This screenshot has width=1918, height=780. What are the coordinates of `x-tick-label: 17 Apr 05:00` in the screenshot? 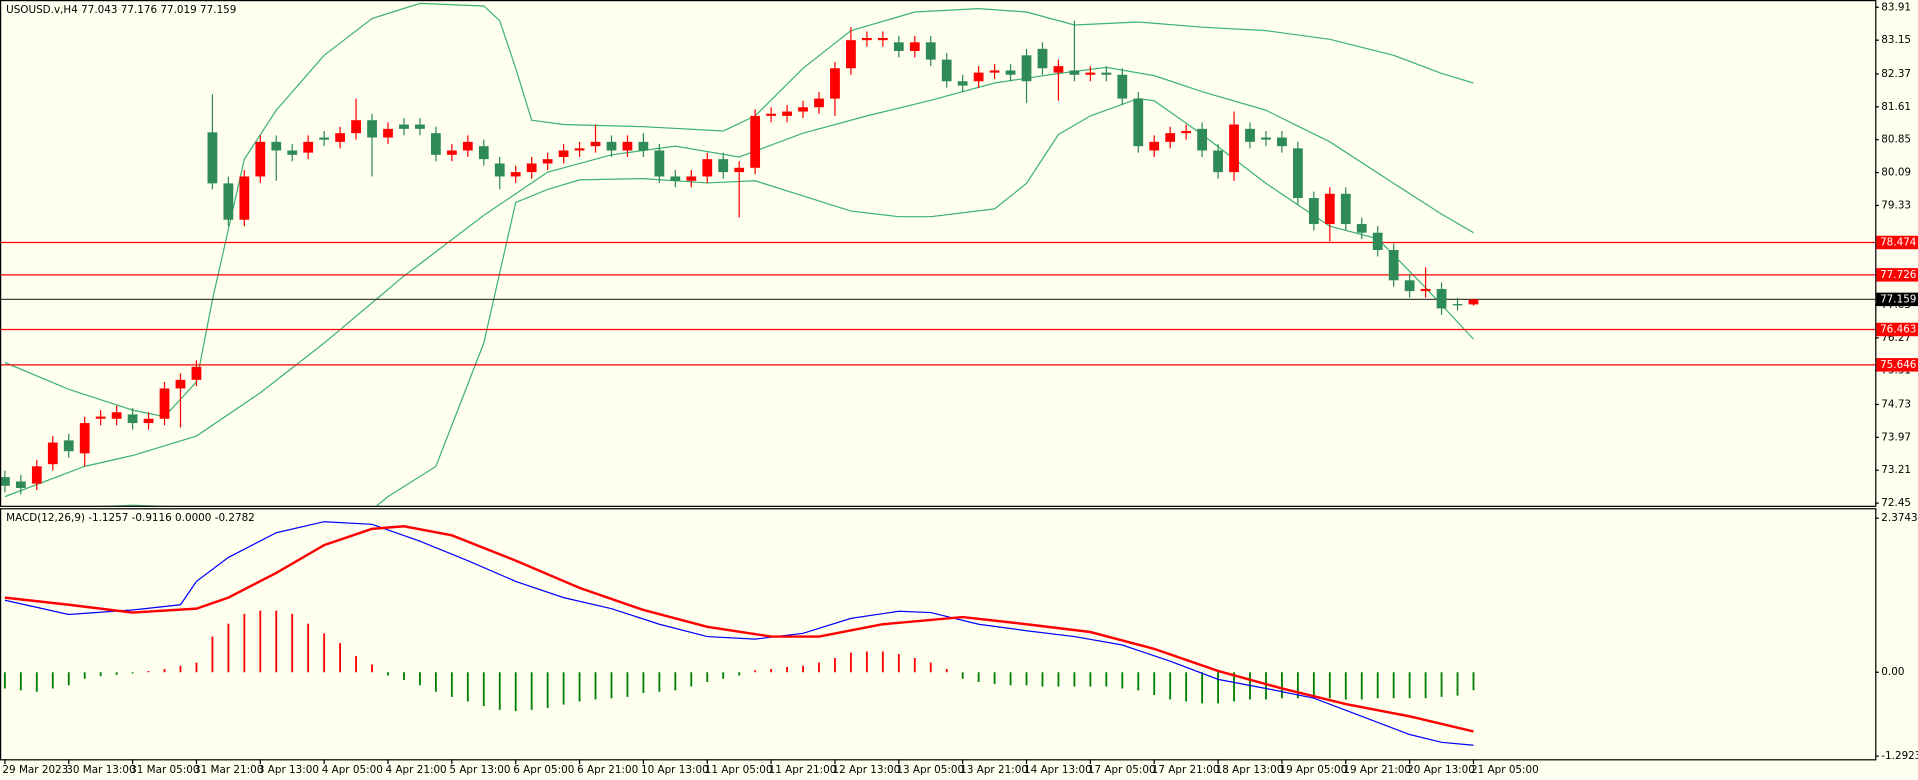 It's located at (1122, 770).